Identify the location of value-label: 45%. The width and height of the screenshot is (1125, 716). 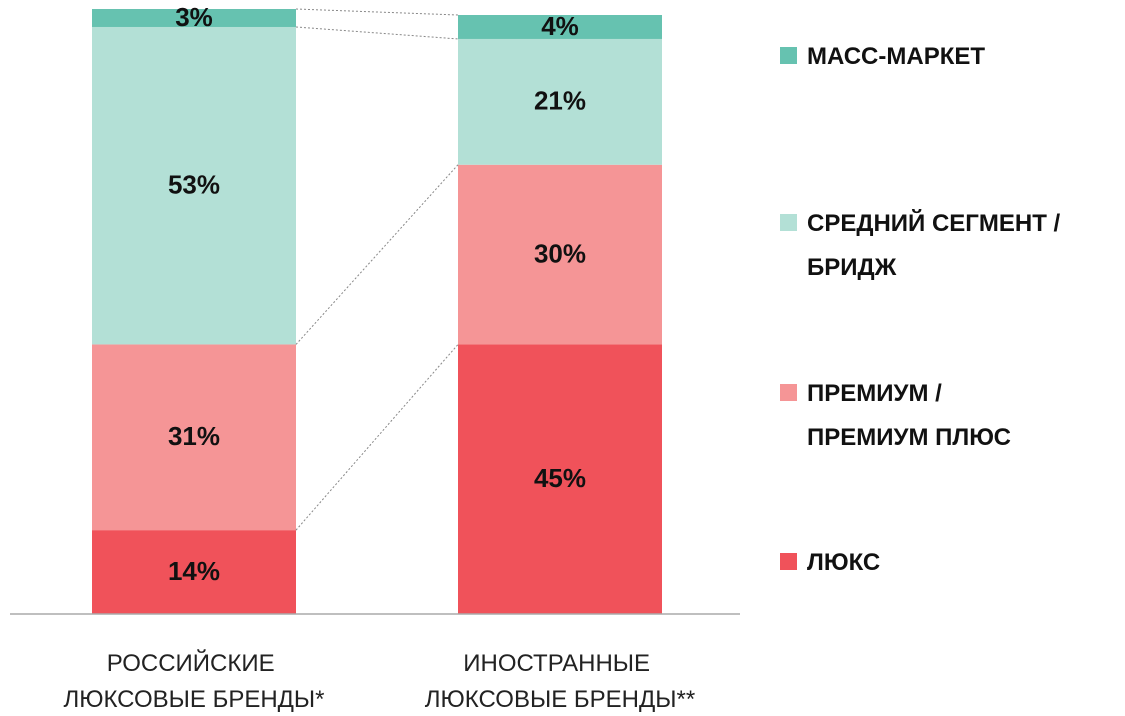
(560, 478).